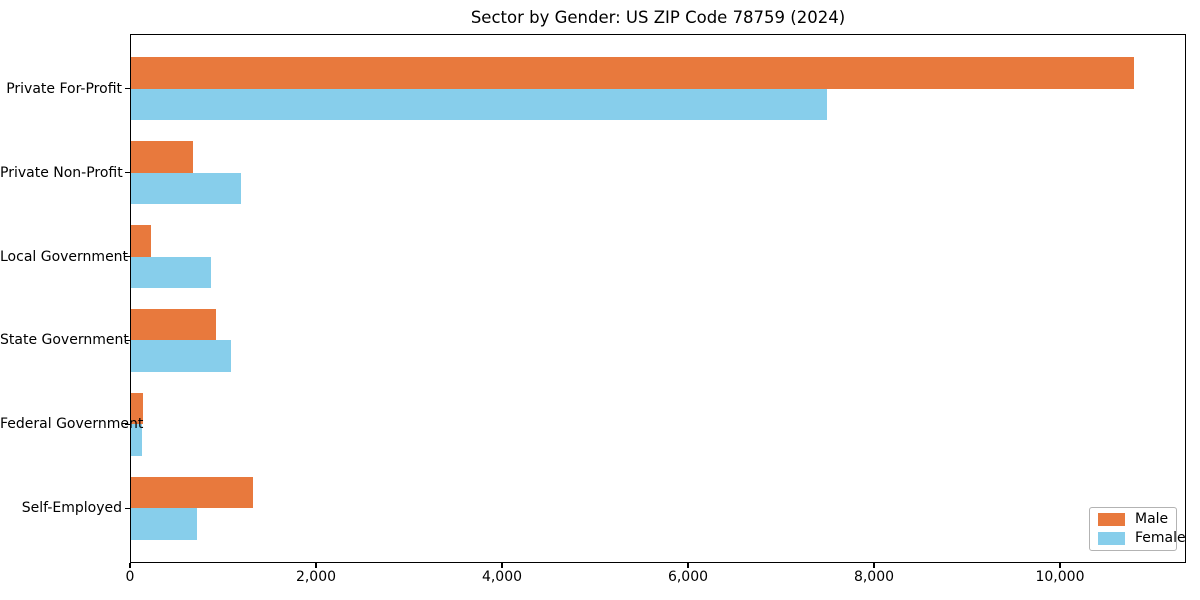 The width and height of the screenshot is (1200, 600). I want to click on bar-male-state-government, so click(173, 324).